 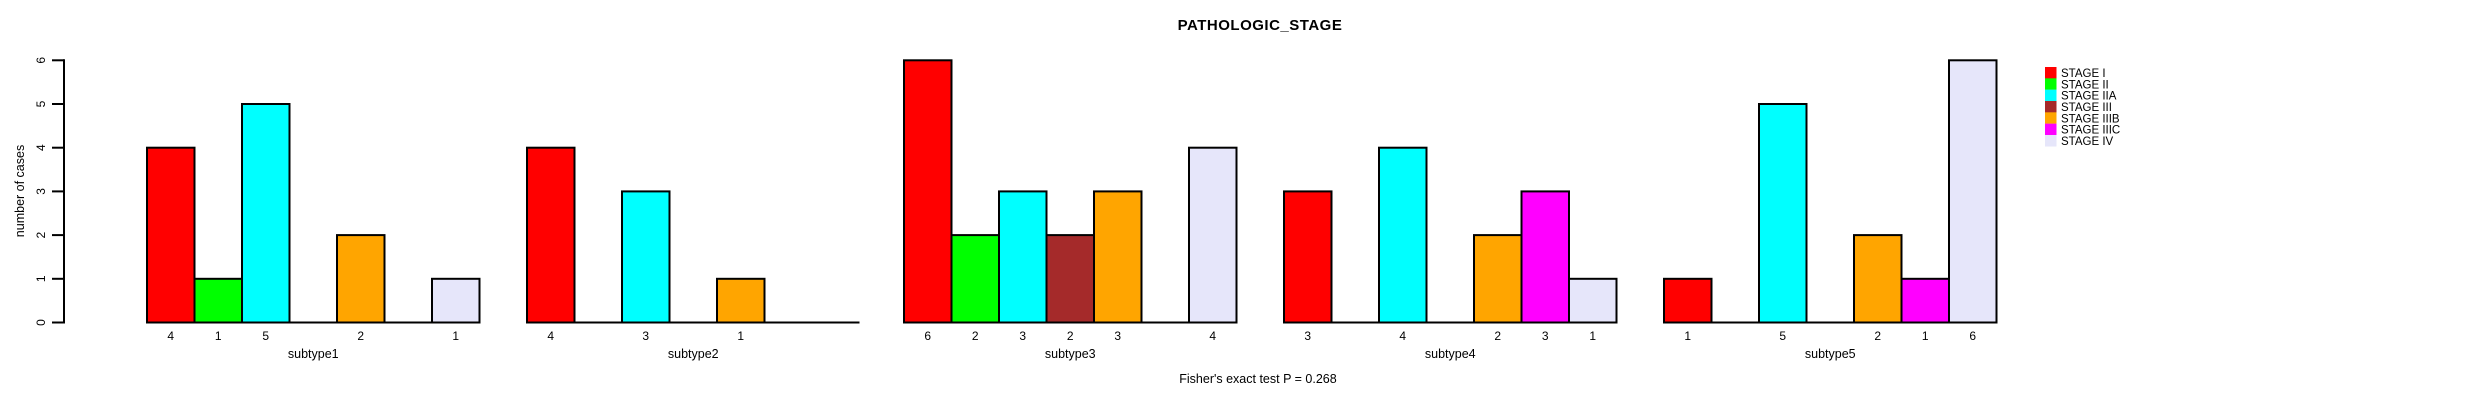 I want to click on y-tick-label: 6, so click(x=41, y=60).